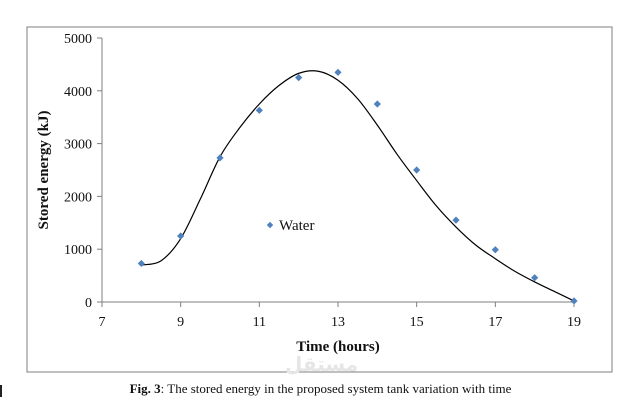 This screenshot has height=402, width=641. I want to click on legend-marker, so click(270, 225).